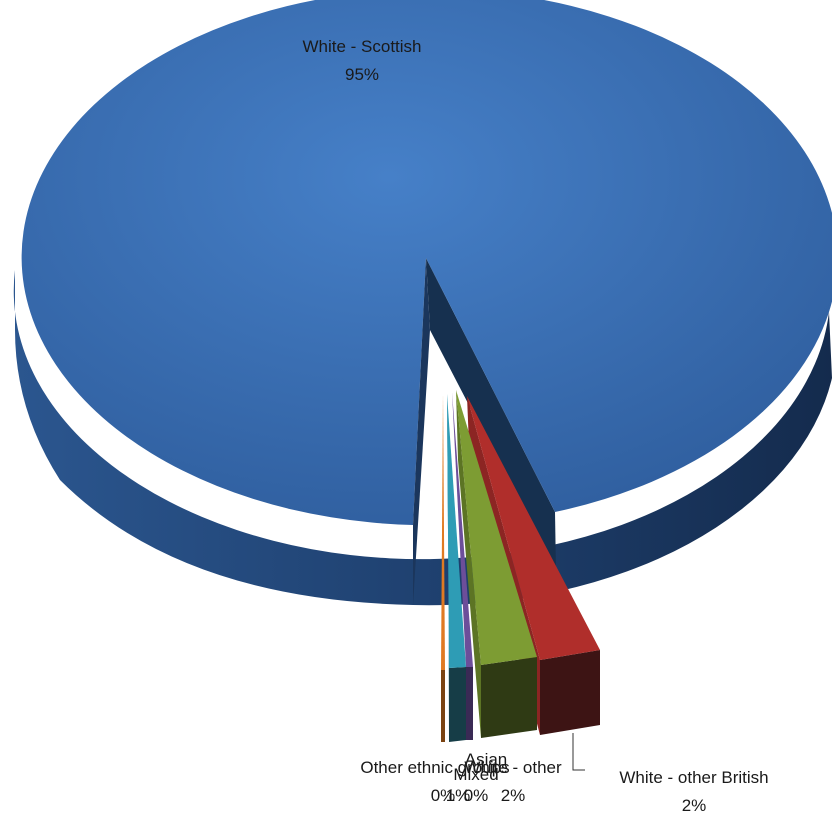 The height and width of the screenshot is (818, 832). What do you see at coordinates (475, 774) in the screenshot?
I see `label-mixed: Mixed` at bounding box center [475, 774].